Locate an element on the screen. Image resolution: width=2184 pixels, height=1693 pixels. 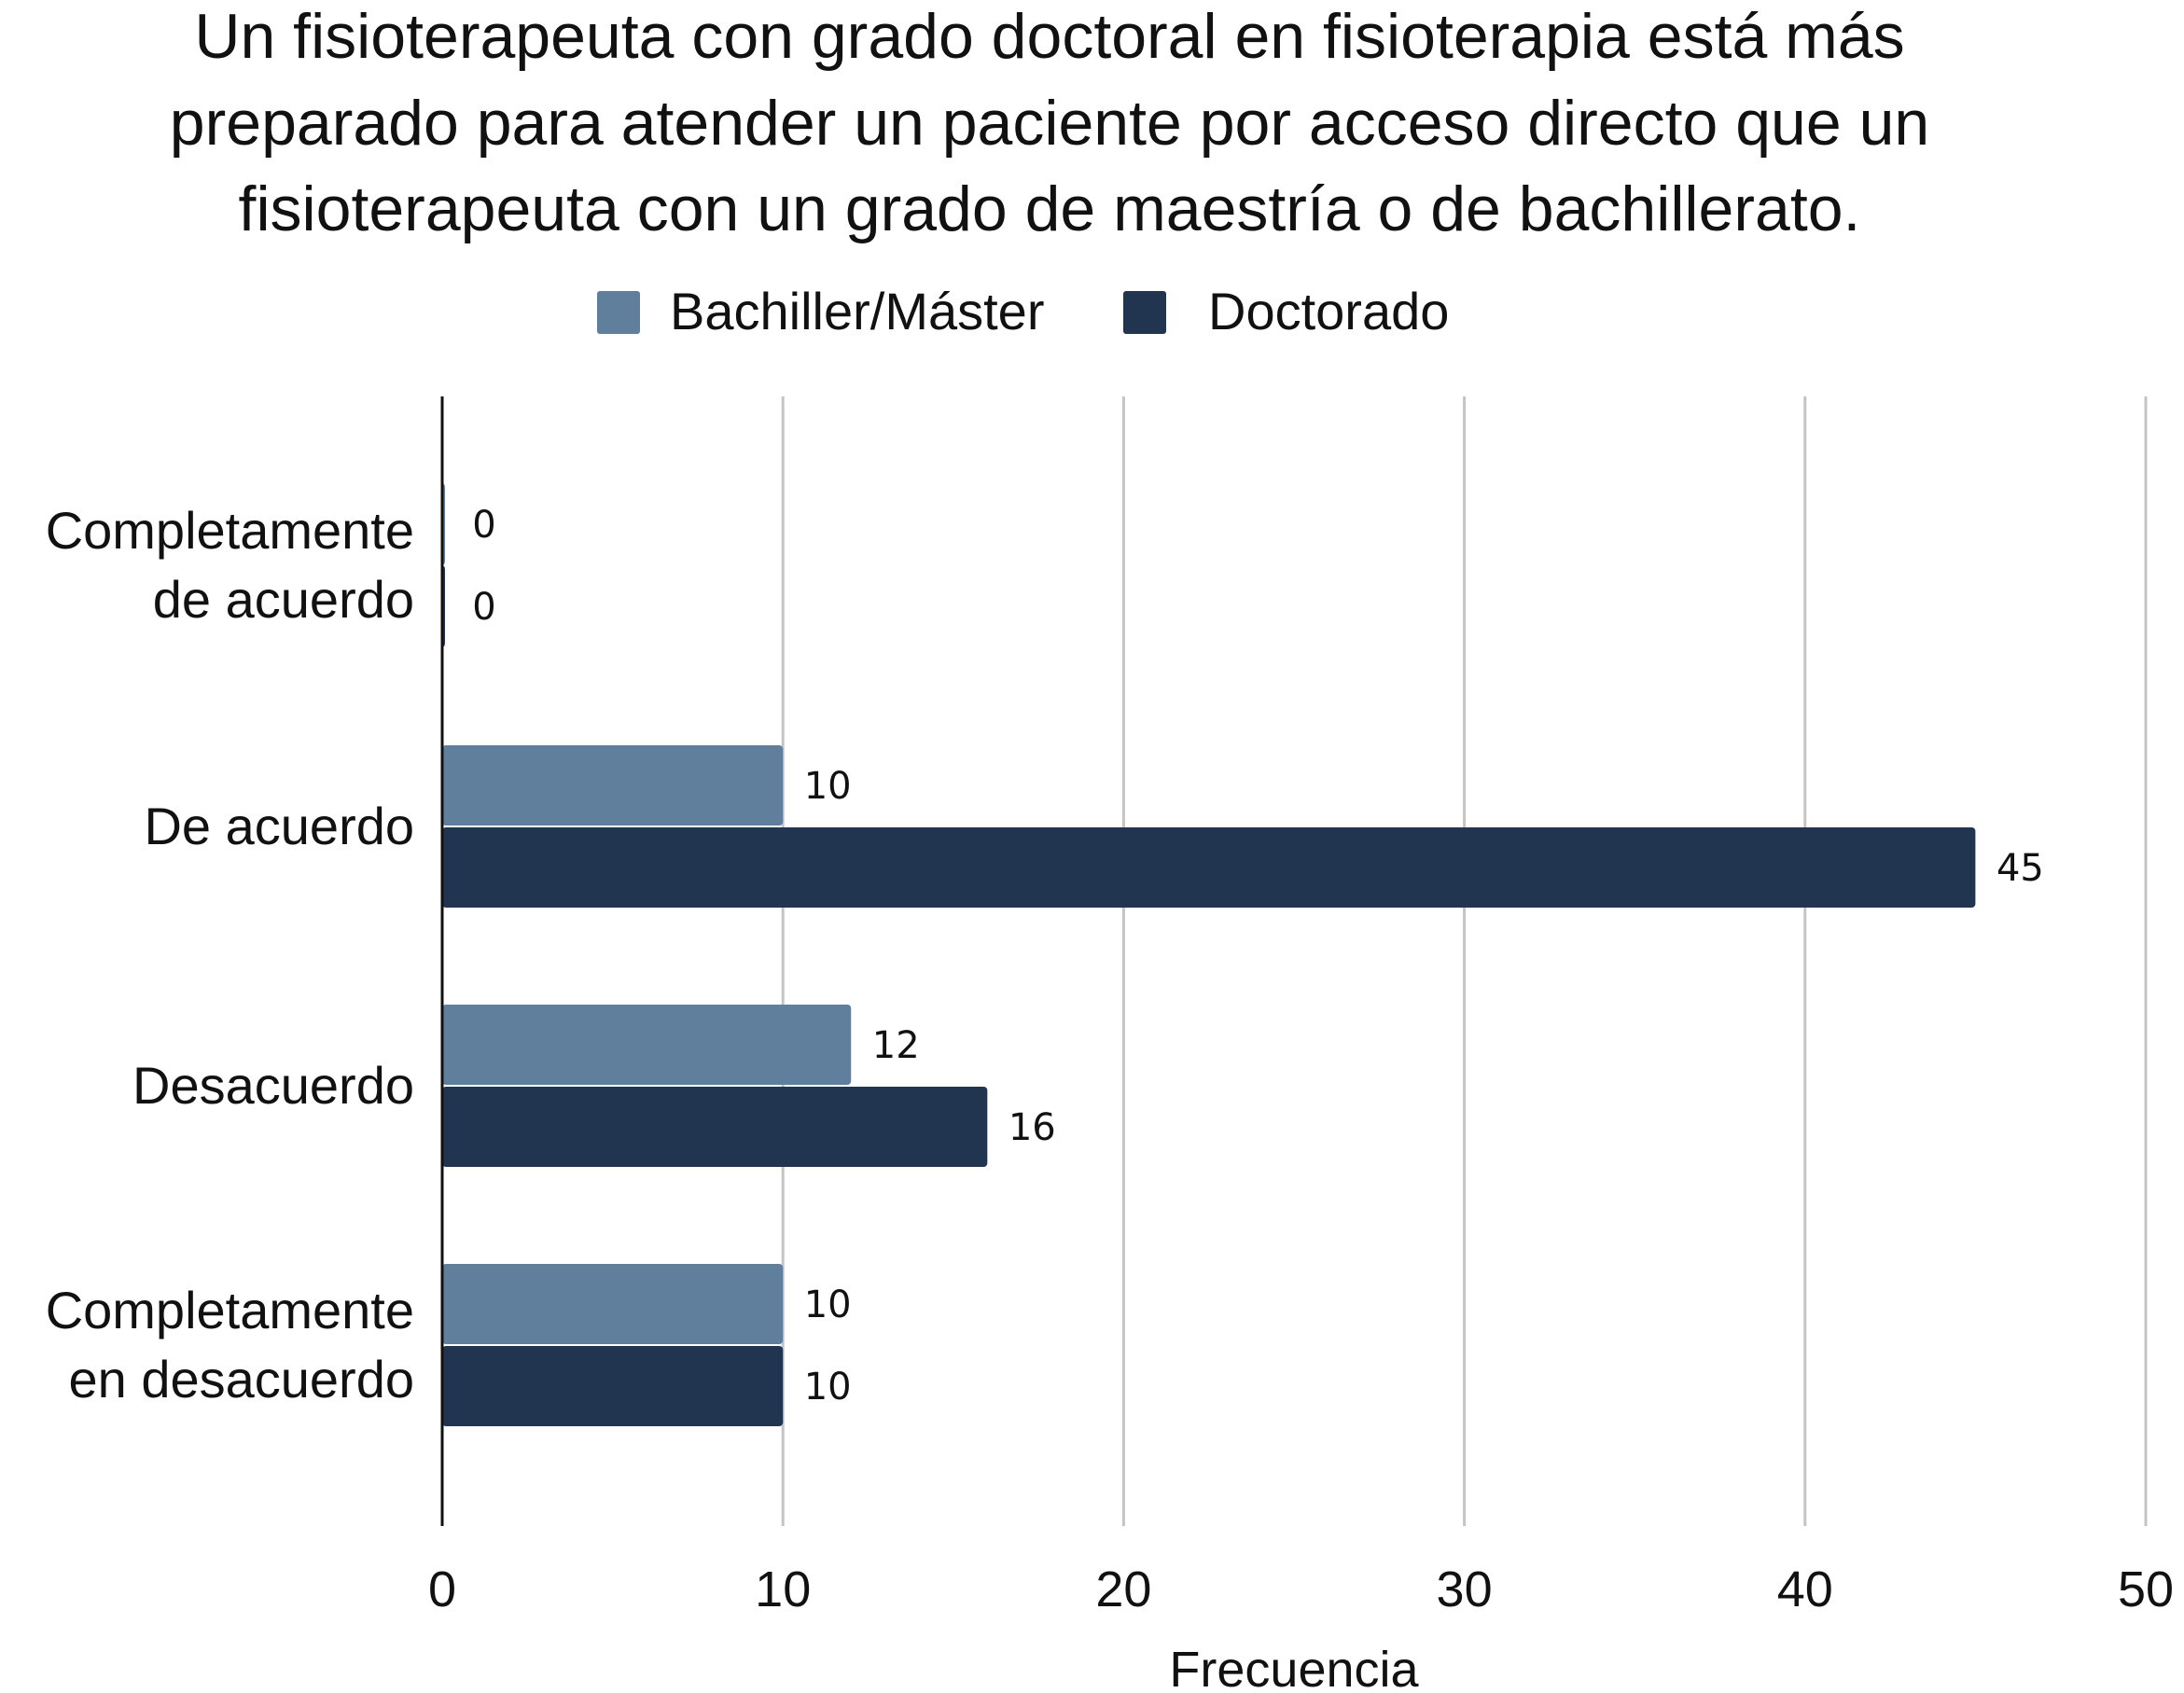
data-label: 12 is located at coordinates (896, 1045).